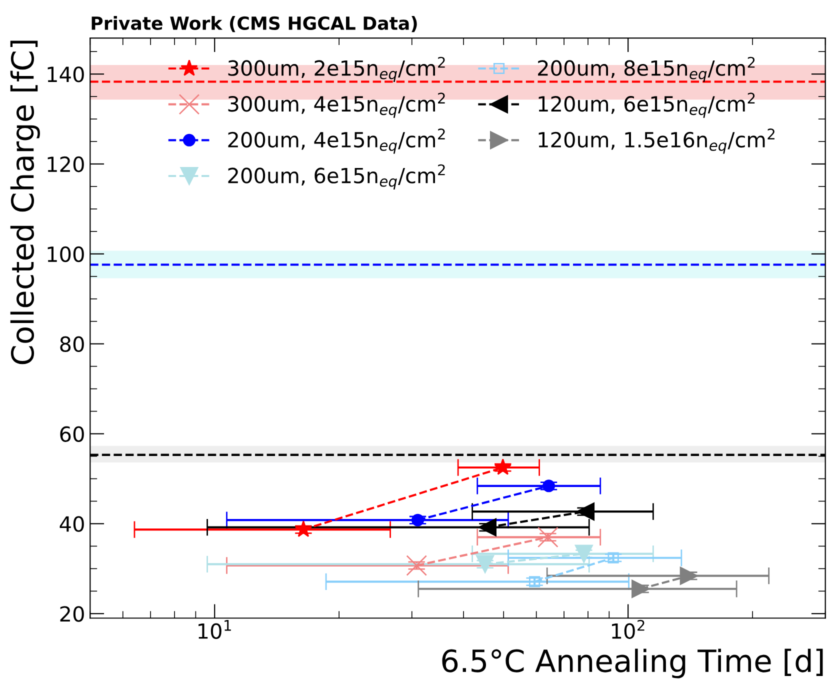  Describe the element at coordinates (628, 629) in the screenshot. I see `x-tick-label: 10$^{2}$` at that location.